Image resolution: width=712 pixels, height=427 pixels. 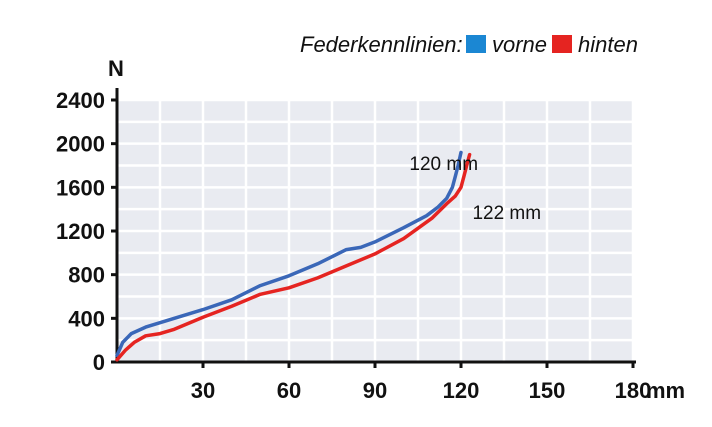 What do you see at coordinates (80, 144) in the screenshot?
I see `y-tick-label: 2000` at bounding box center [80, 144].